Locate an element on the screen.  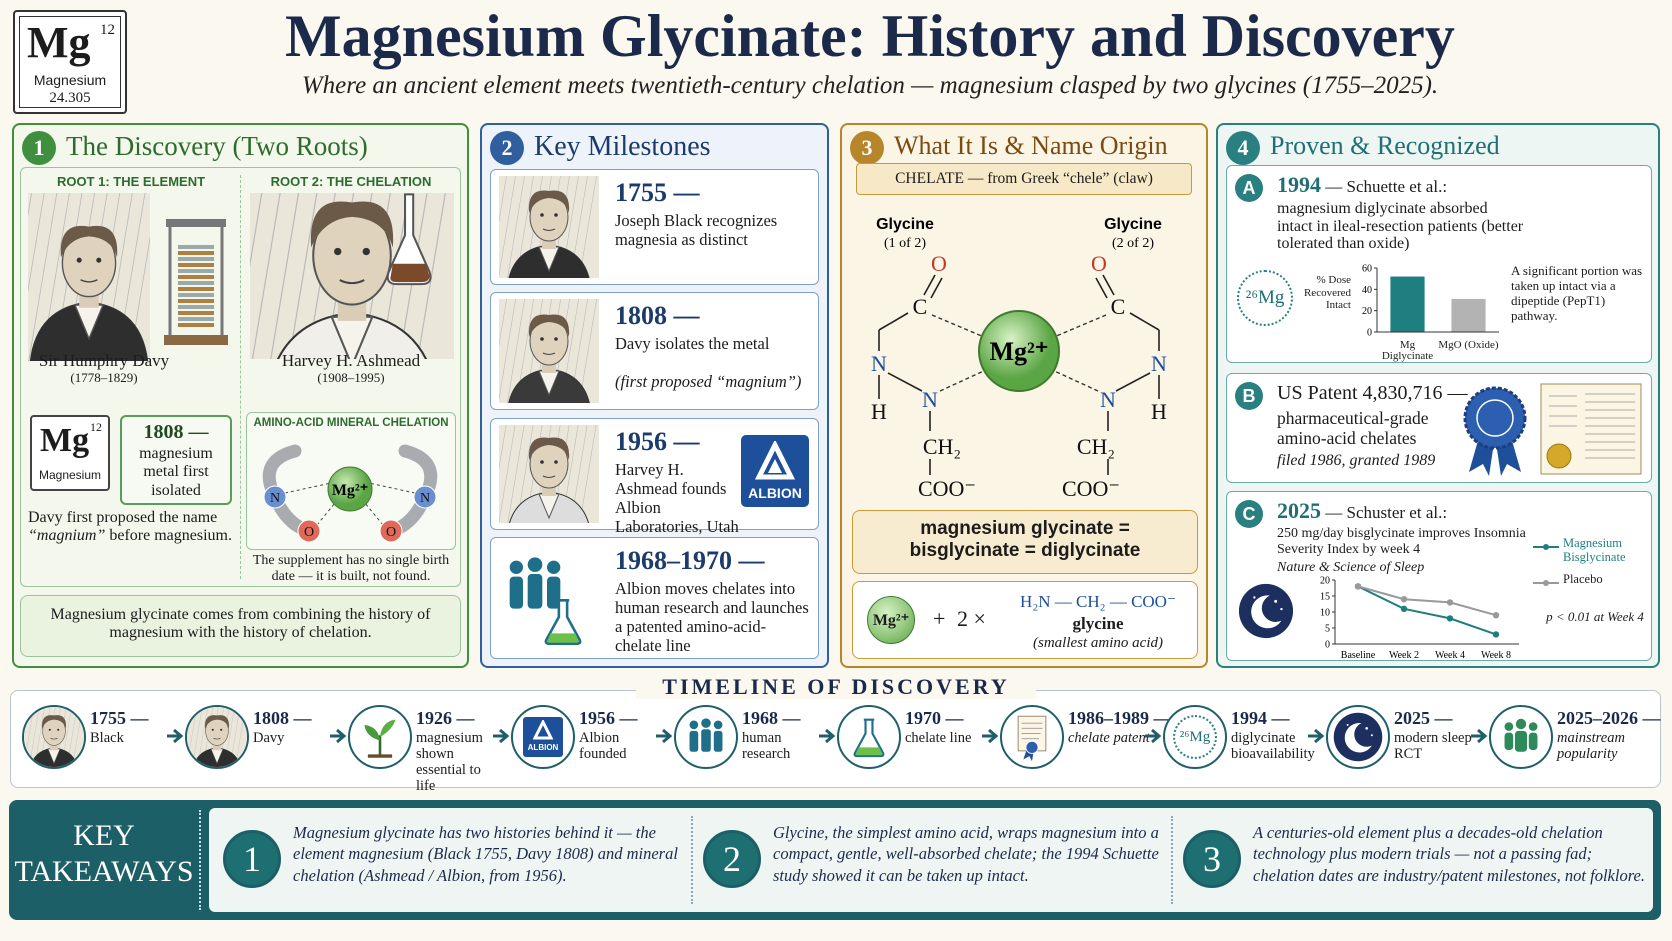
chelation-diagram: N N O O Mg²⁺ is located at coordinates (350, 493).